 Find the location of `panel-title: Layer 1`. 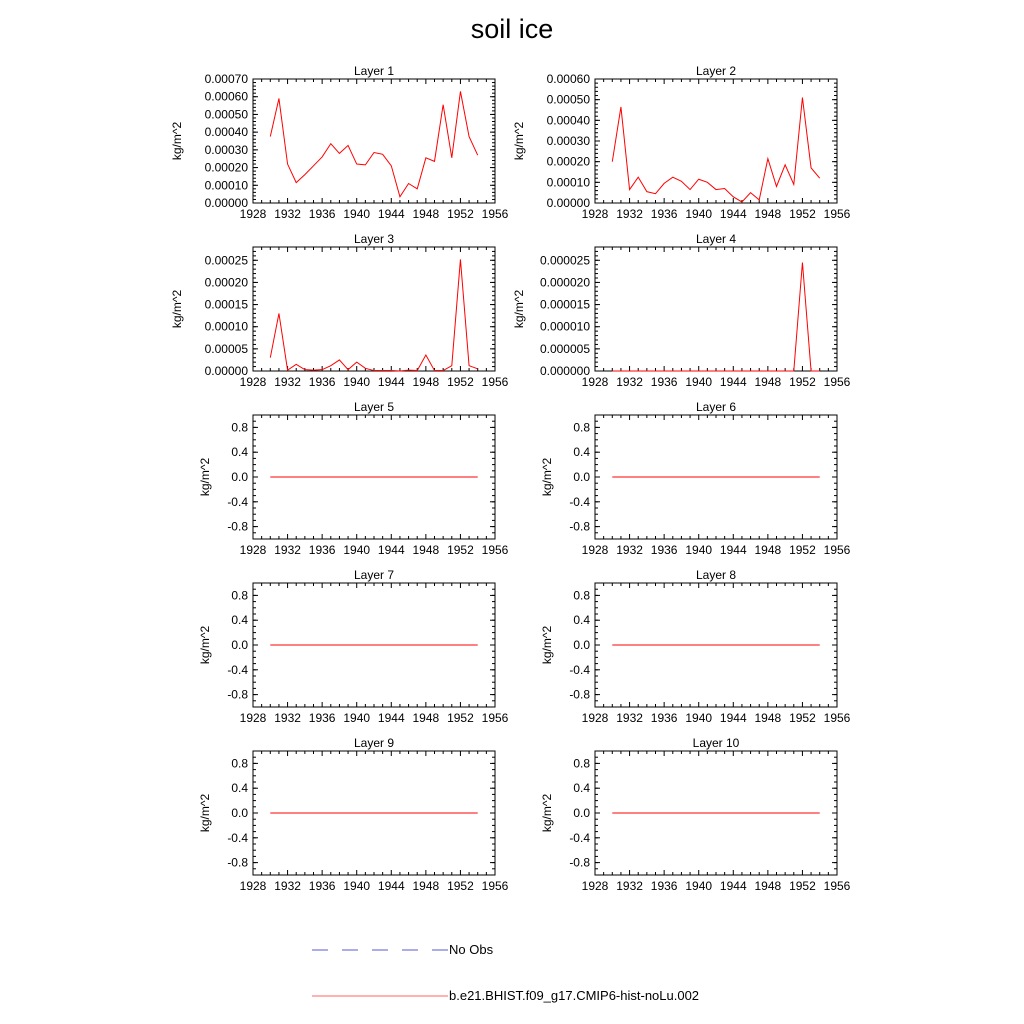

panel-title: Layer 1 is located at coordinates (374, 71).